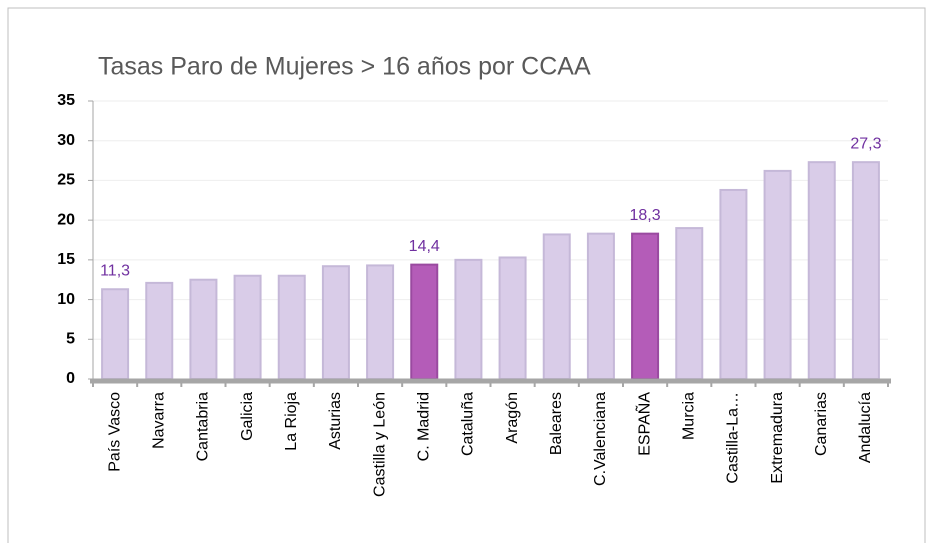 Image resolution: width=931 pixels, height=543 pixels. I want to click on x-tick-label: C. Madrid, so click(423, 426).